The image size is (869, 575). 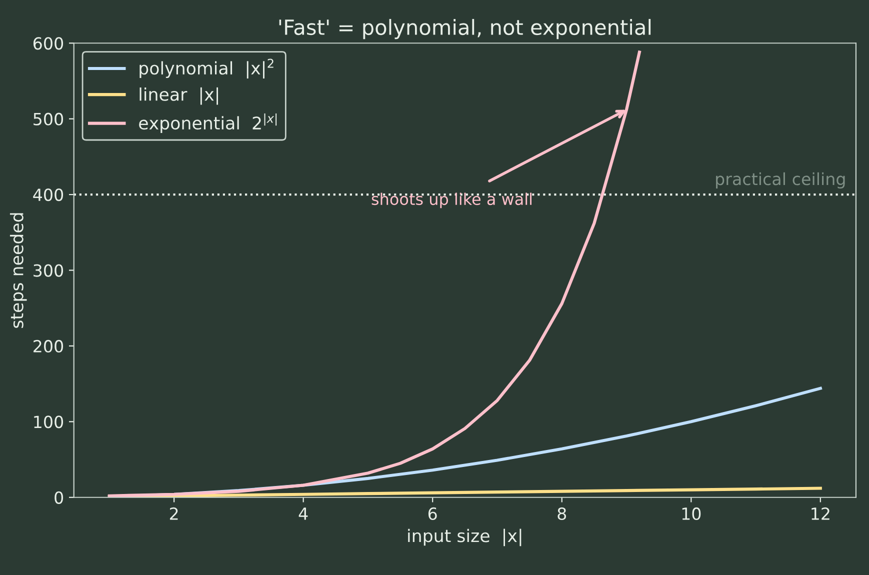 What do you see at coordinates (780, 180) in the screenshot?
I see `ref-line-label: practical ceiling` at bounding box center [780, 180].